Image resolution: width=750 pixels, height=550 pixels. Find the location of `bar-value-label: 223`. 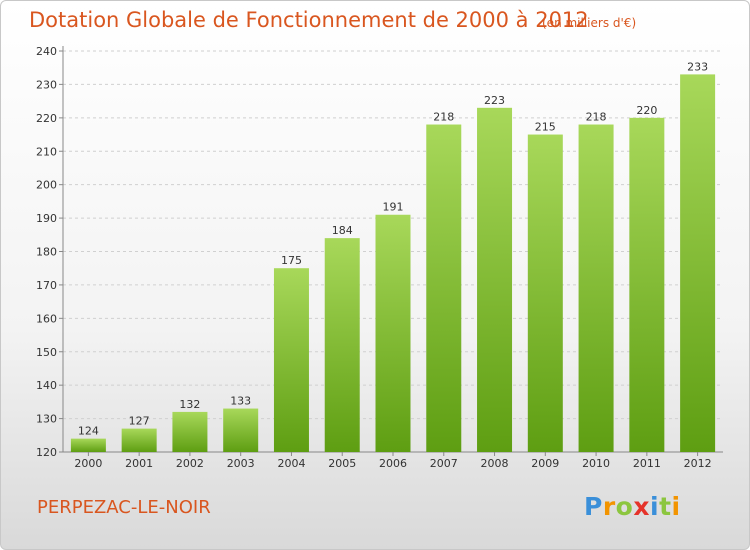

bar-value-label: 223 is located at coordinates (494, 100).